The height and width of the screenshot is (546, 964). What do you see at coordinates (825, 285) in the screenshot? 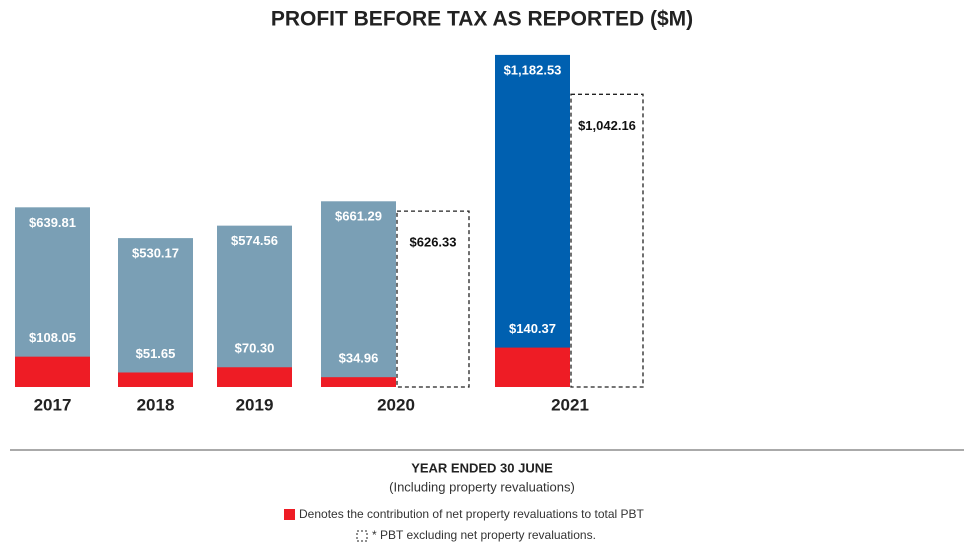
I see `callout-label: PBT*` at bounding box center [825, 285].